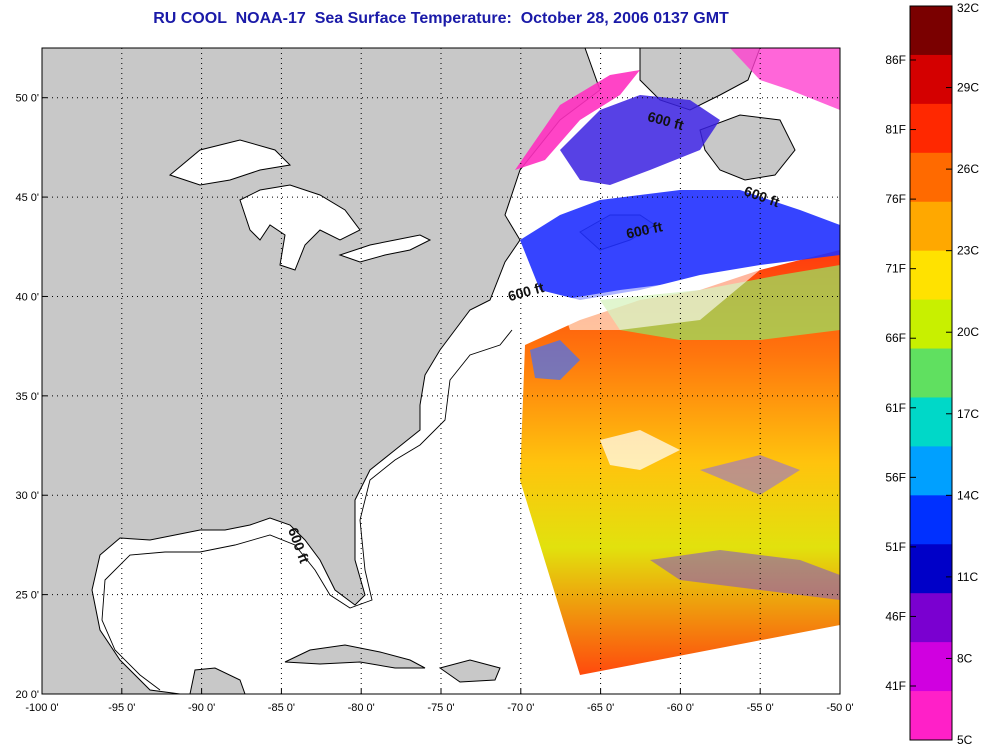 This screenshot has height=754, width=984. Describe the element at coordinates (217, 680) in the screenshot. I see `land-yucatan` at that location.